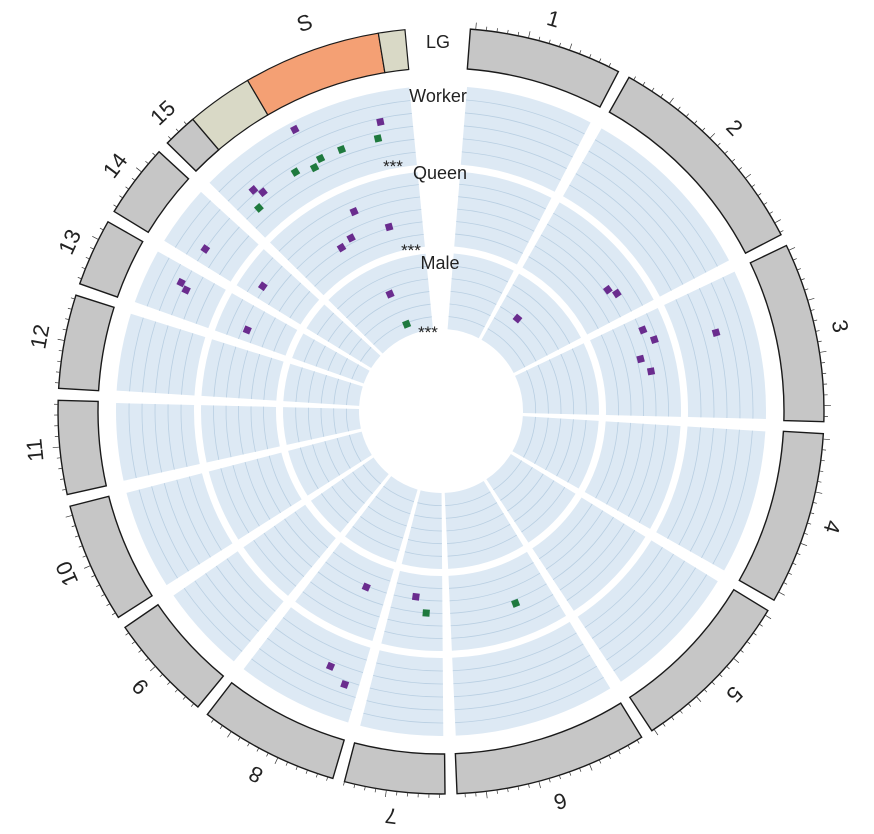 This screenshot has height=834, width=874. I want to click on queen-significance: ***, so click(411, 250).